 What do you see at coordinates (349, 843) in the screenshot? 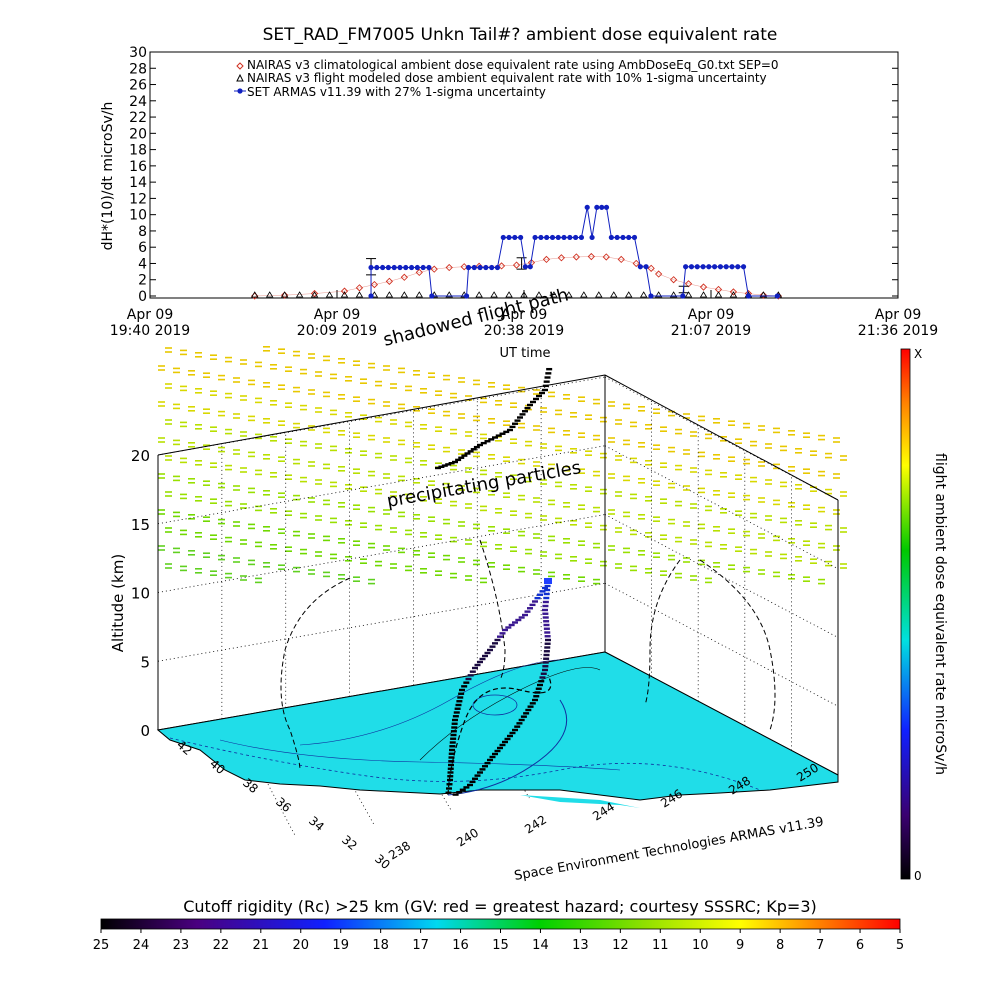
I see `latitude-tick-label: 32` at bounding box center [349, 843].